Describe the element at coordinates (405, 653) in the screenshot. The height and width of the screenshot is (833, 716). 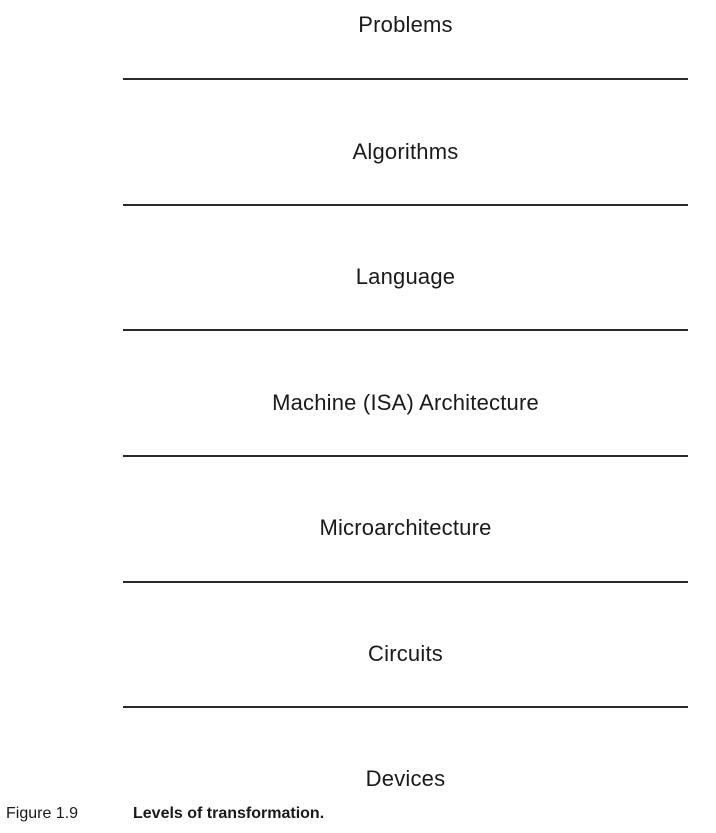
I see `level-circuits: Circuits` at that location.